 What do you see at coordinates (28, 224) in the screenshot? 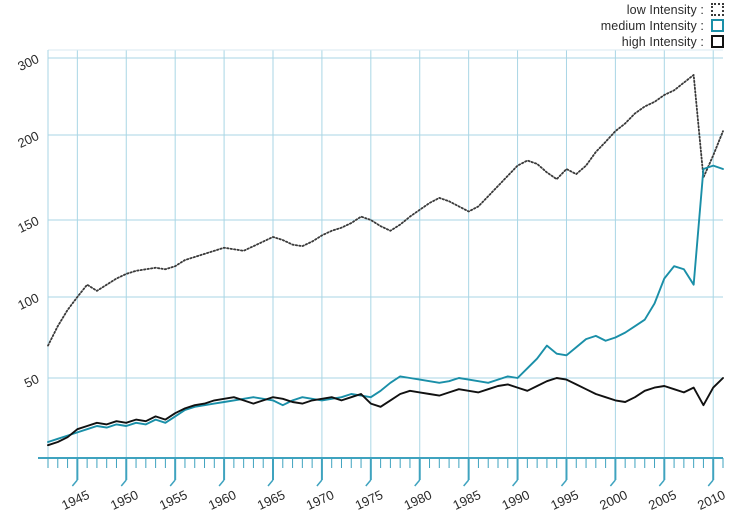
I see `y-tick-label: 150` at bounding box center [28, 224].